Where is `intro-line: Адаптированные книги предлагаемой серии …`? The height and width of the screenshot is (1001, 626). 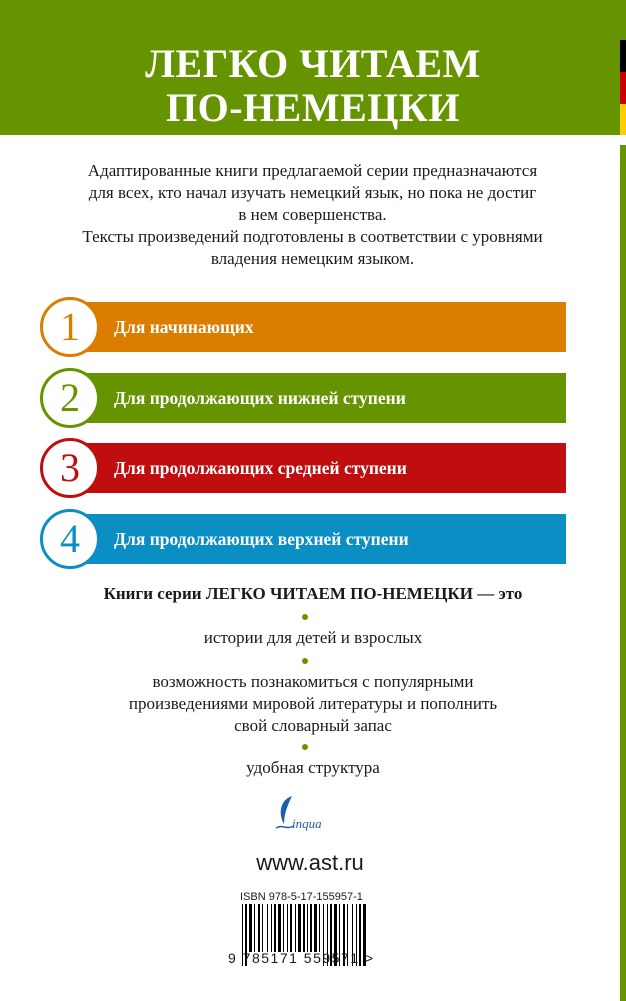 intro-line: Адаптированные книги предлагаемой серии … is located at coordinates (312, 170).